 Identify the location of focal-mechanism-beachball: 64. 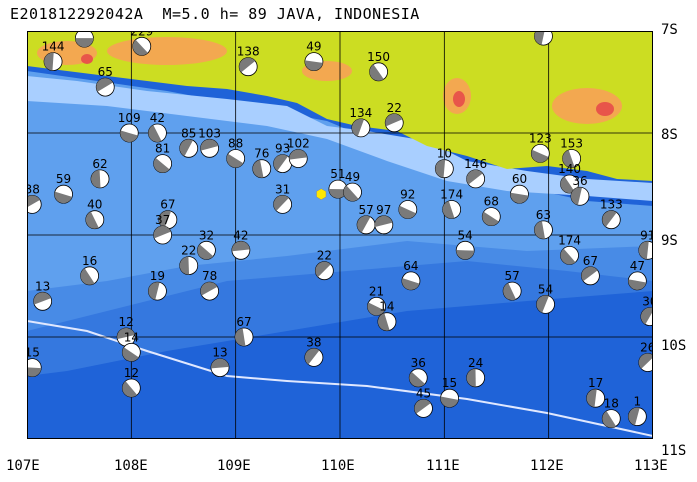
(411, 275).